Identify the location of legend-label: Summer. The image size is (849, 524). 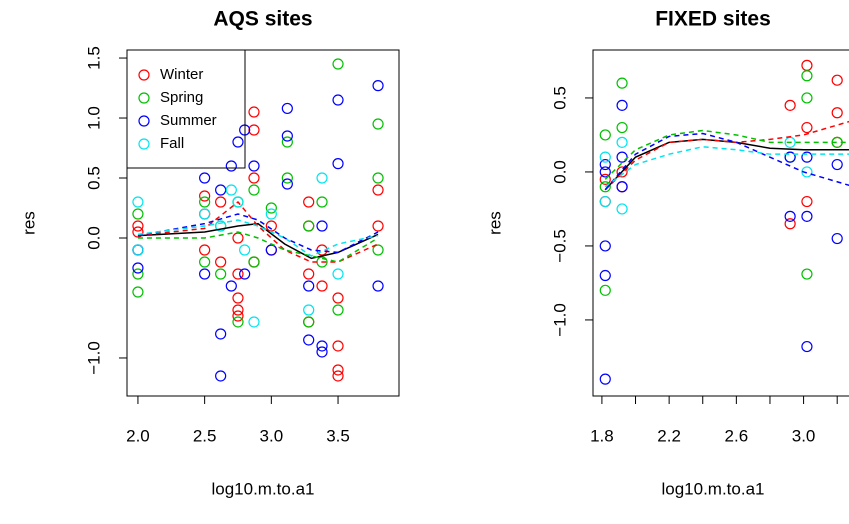
(188, 120).